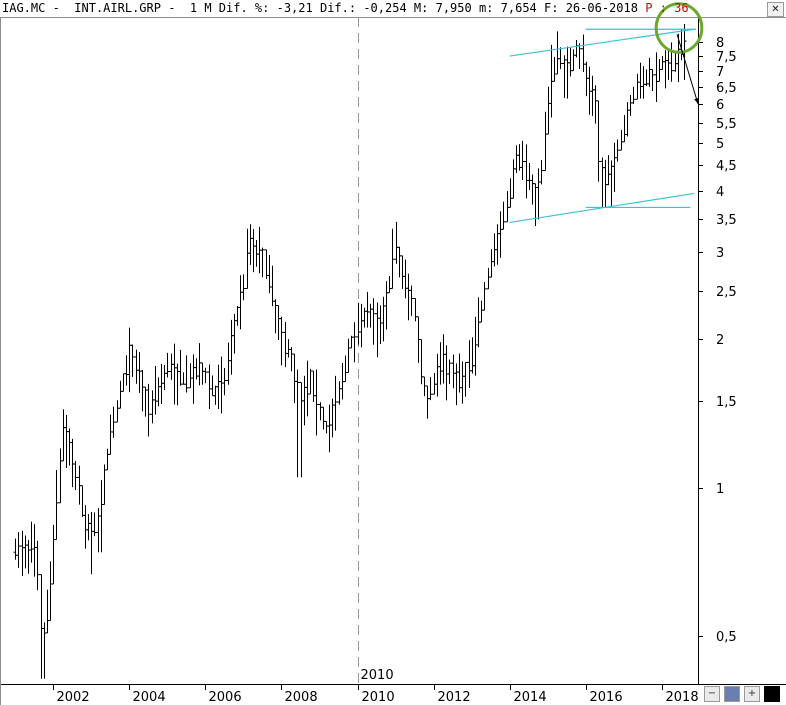  I want to click on plus-icon: +, so click(752, 694).